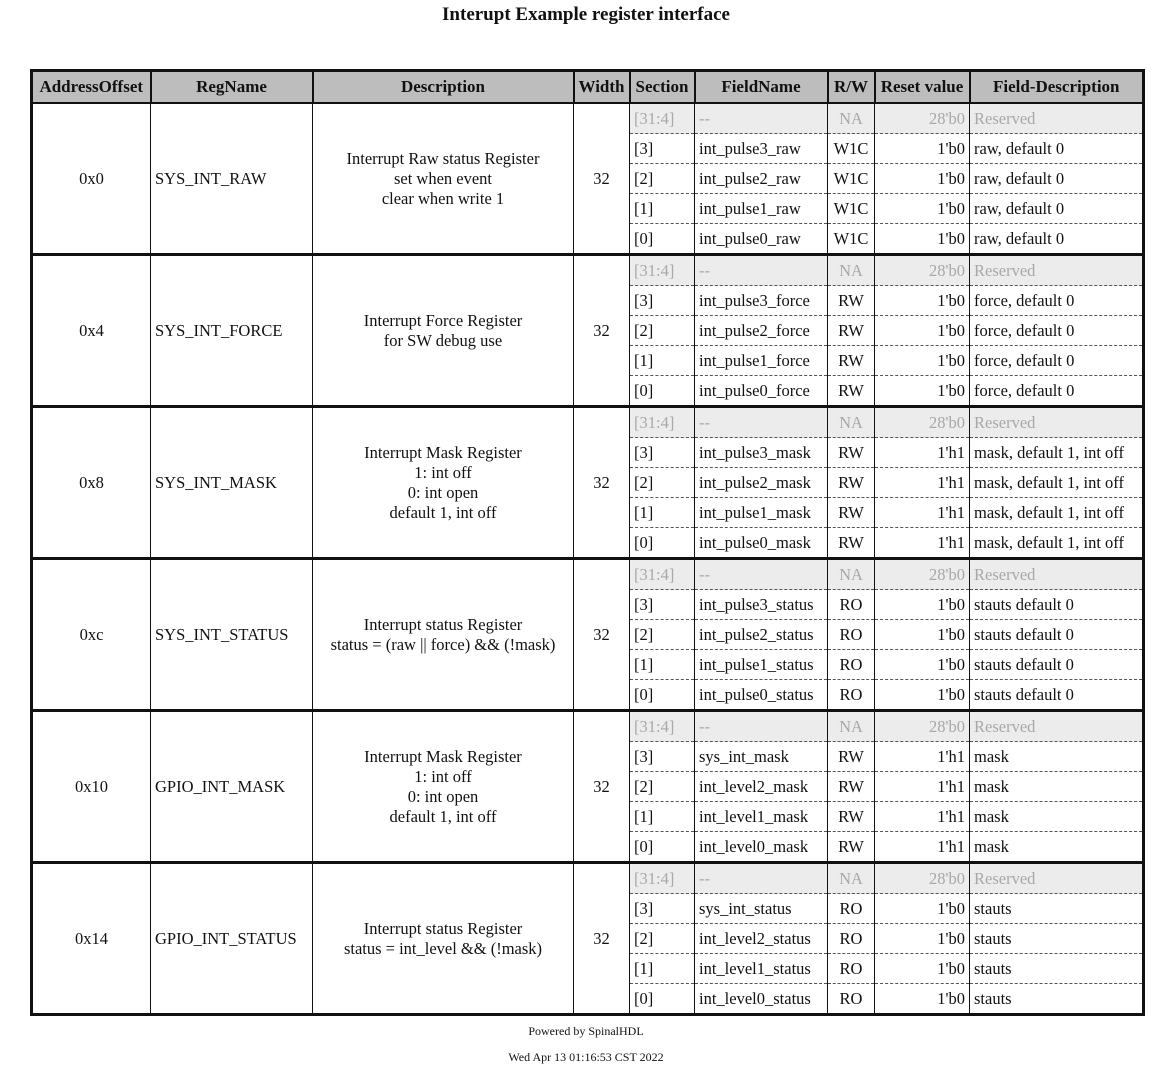 The image size is (1172, 1079). Describe the element at coordinates (586, 14) in the screenshot. I see `page-title: Interupt Example register interface` at that location.